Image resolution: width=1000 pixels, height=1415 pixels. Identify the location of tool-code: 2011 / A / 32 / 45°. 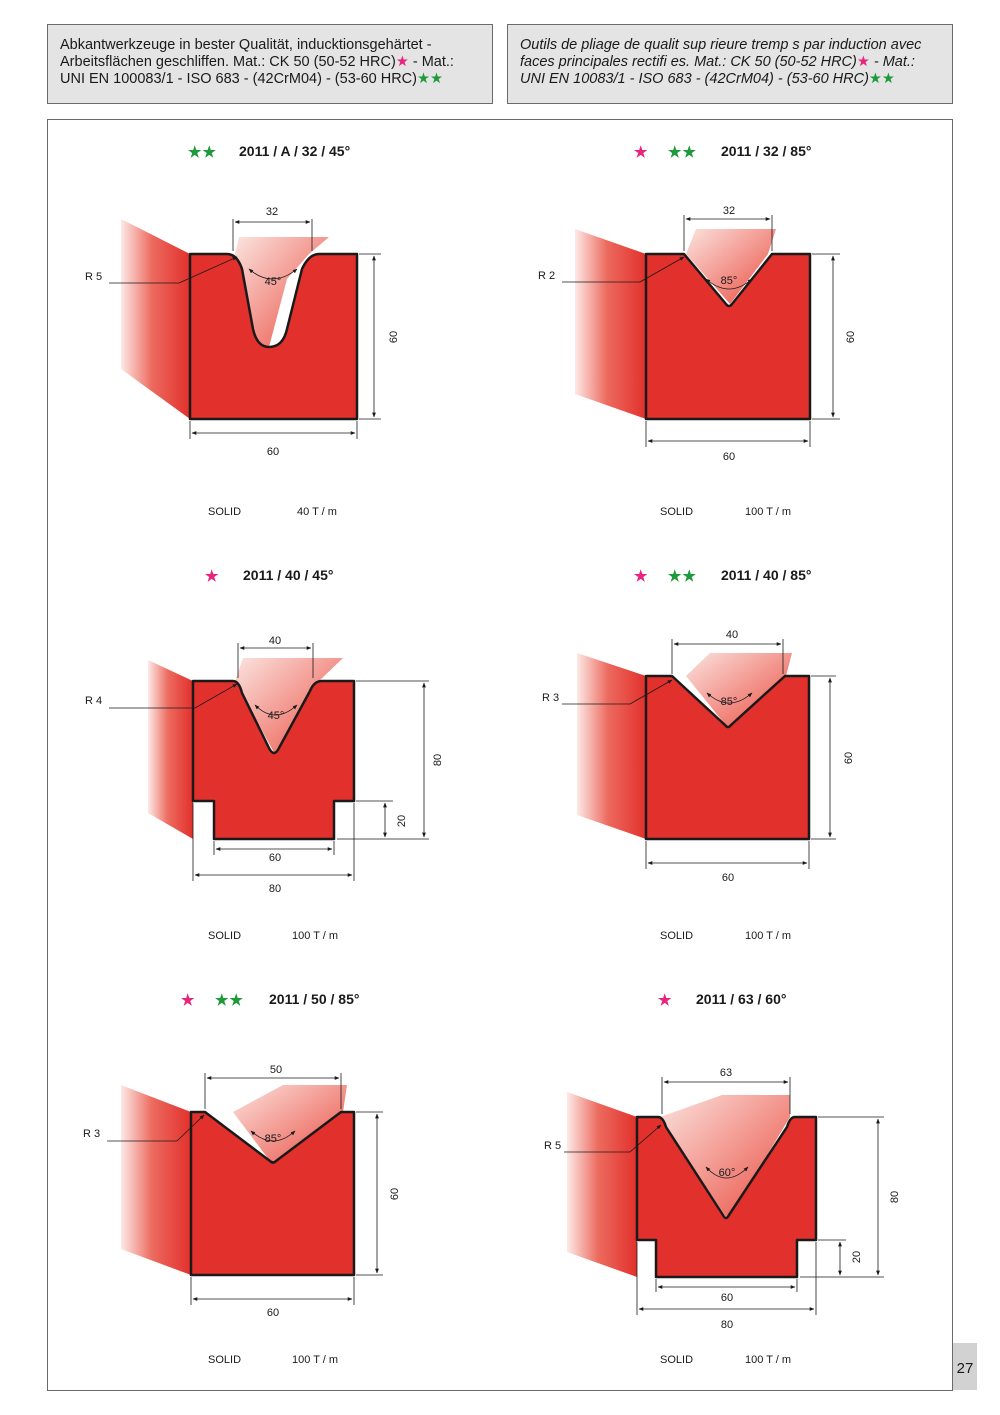
(295, 151).